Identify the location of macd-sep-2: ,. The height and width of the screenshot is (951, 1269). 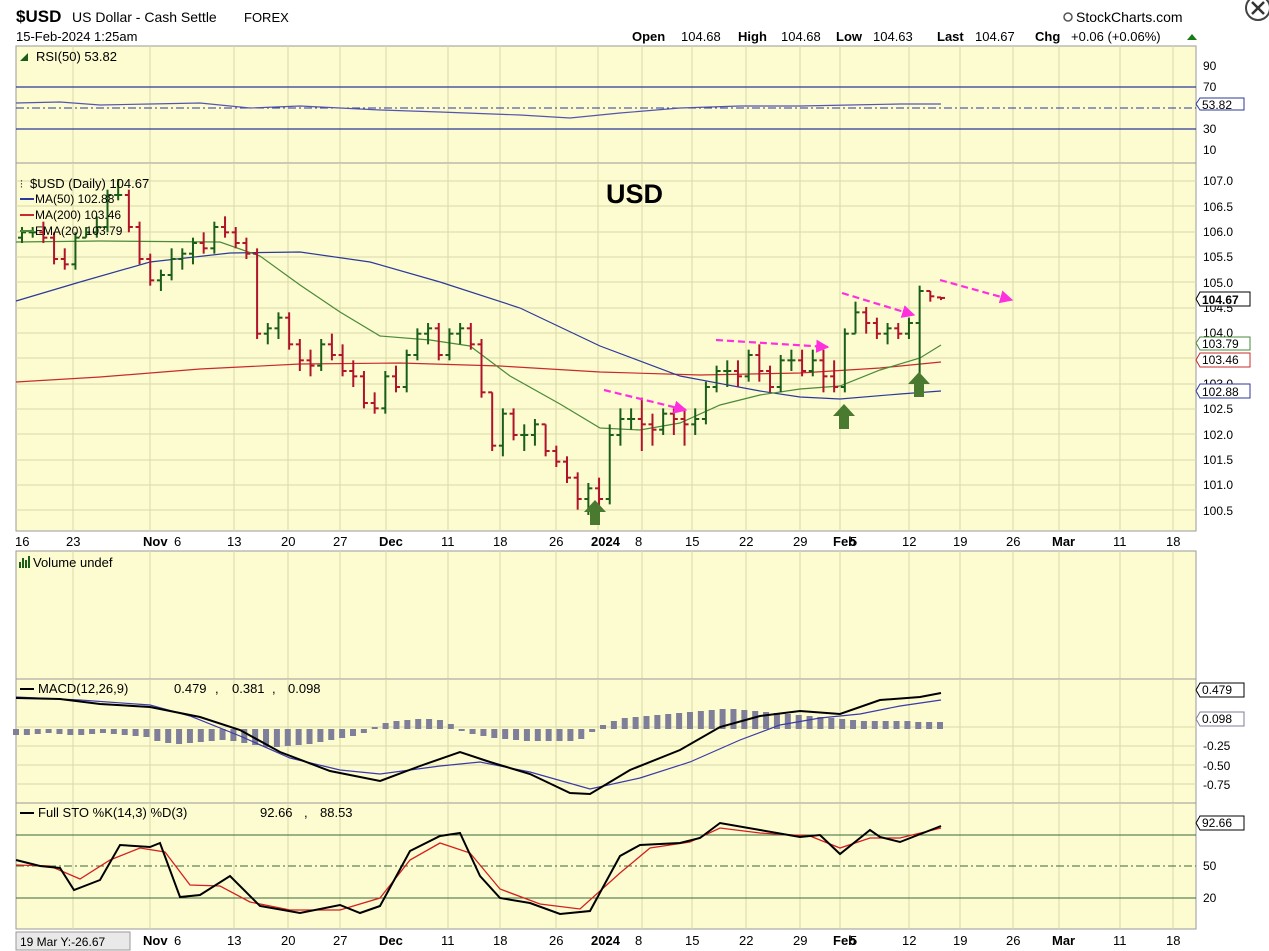
(274, 688).